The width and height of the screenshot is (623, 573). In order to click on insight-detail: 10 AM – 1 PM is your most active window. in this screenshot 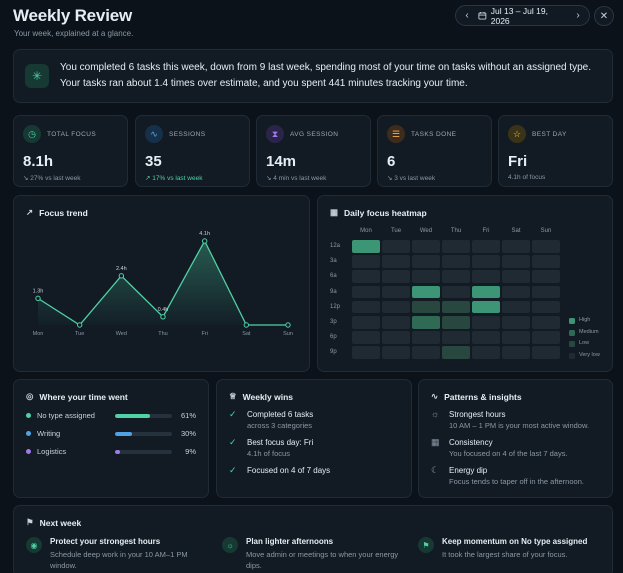, I will do `click(519, 425)`.